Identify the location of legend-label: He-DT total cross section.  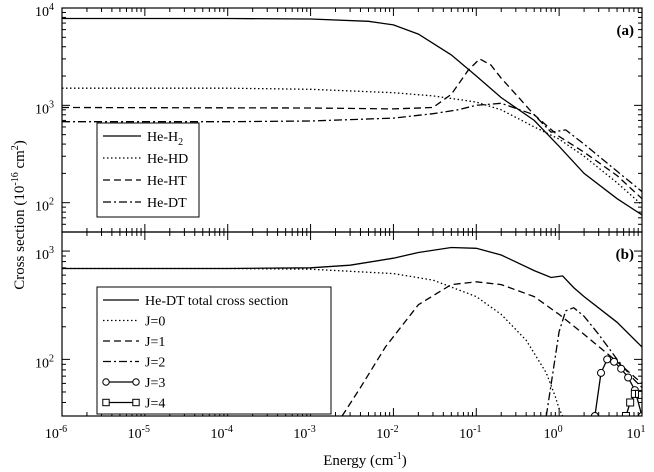
(216, 301).